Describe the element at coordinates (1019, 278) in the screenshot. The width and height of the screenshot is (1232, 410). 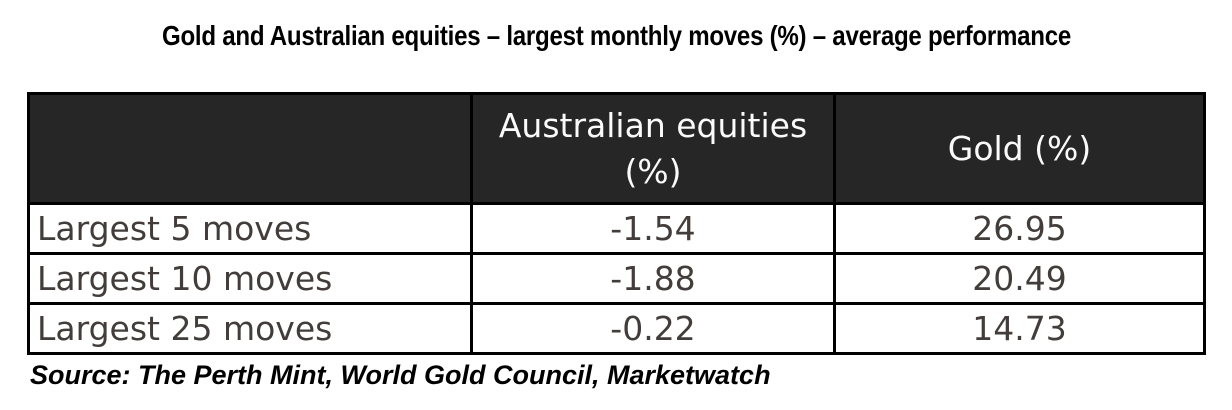
I see `value-gold-largest-10: 20.49` at that location.